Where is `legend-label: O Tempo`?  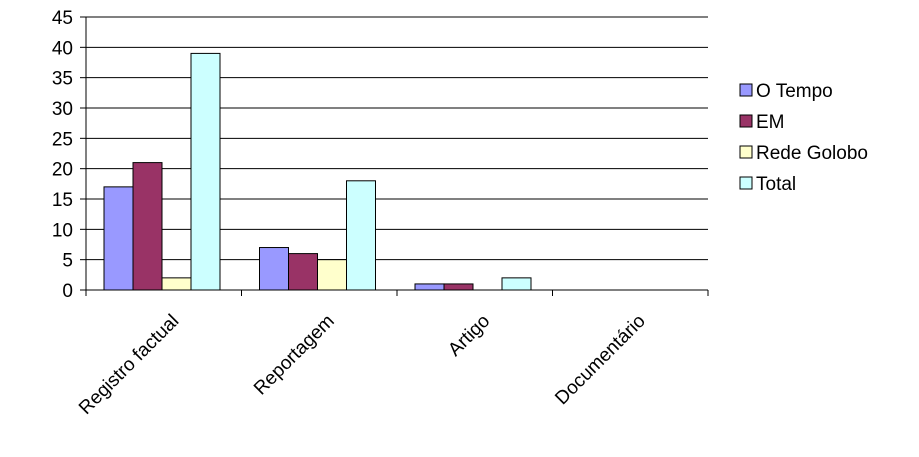 legend-label: O Tempo is located at coordinates (794, 91).